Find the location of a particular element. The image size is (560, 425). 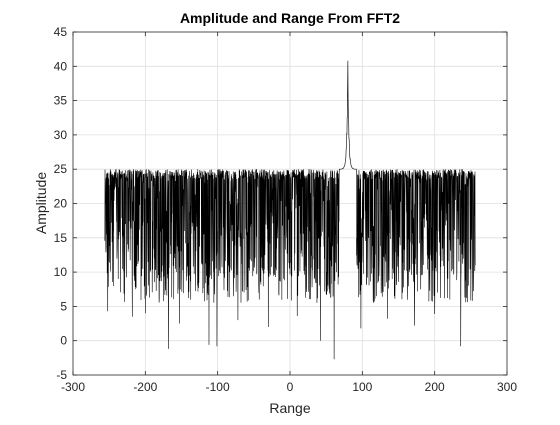

y-tick-label: 35 is located at coordinates (61, 101).